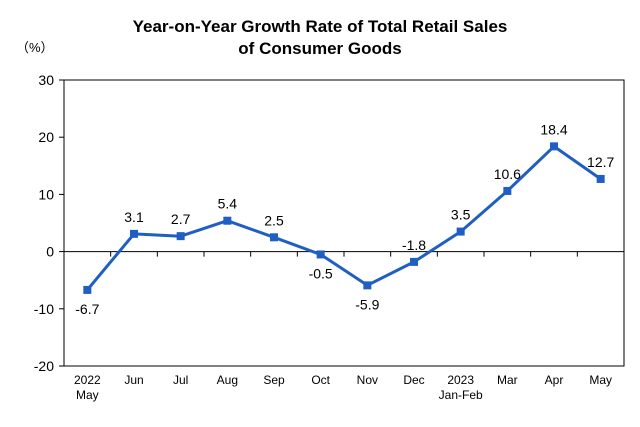 Image resolution: width=640 pixels, height=427 pixels. I want to click on x-category-label: Oct, so click(320, 380).